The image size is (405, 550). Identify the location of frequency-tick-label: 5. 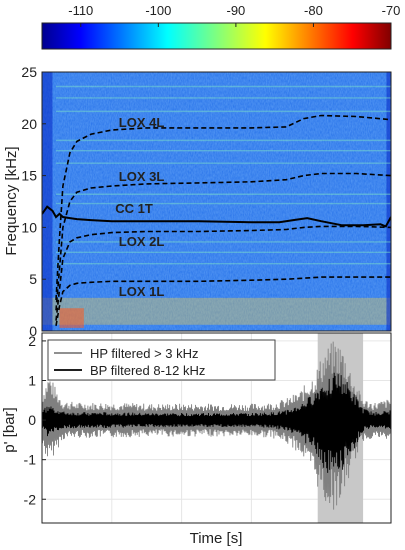
(33, 279).